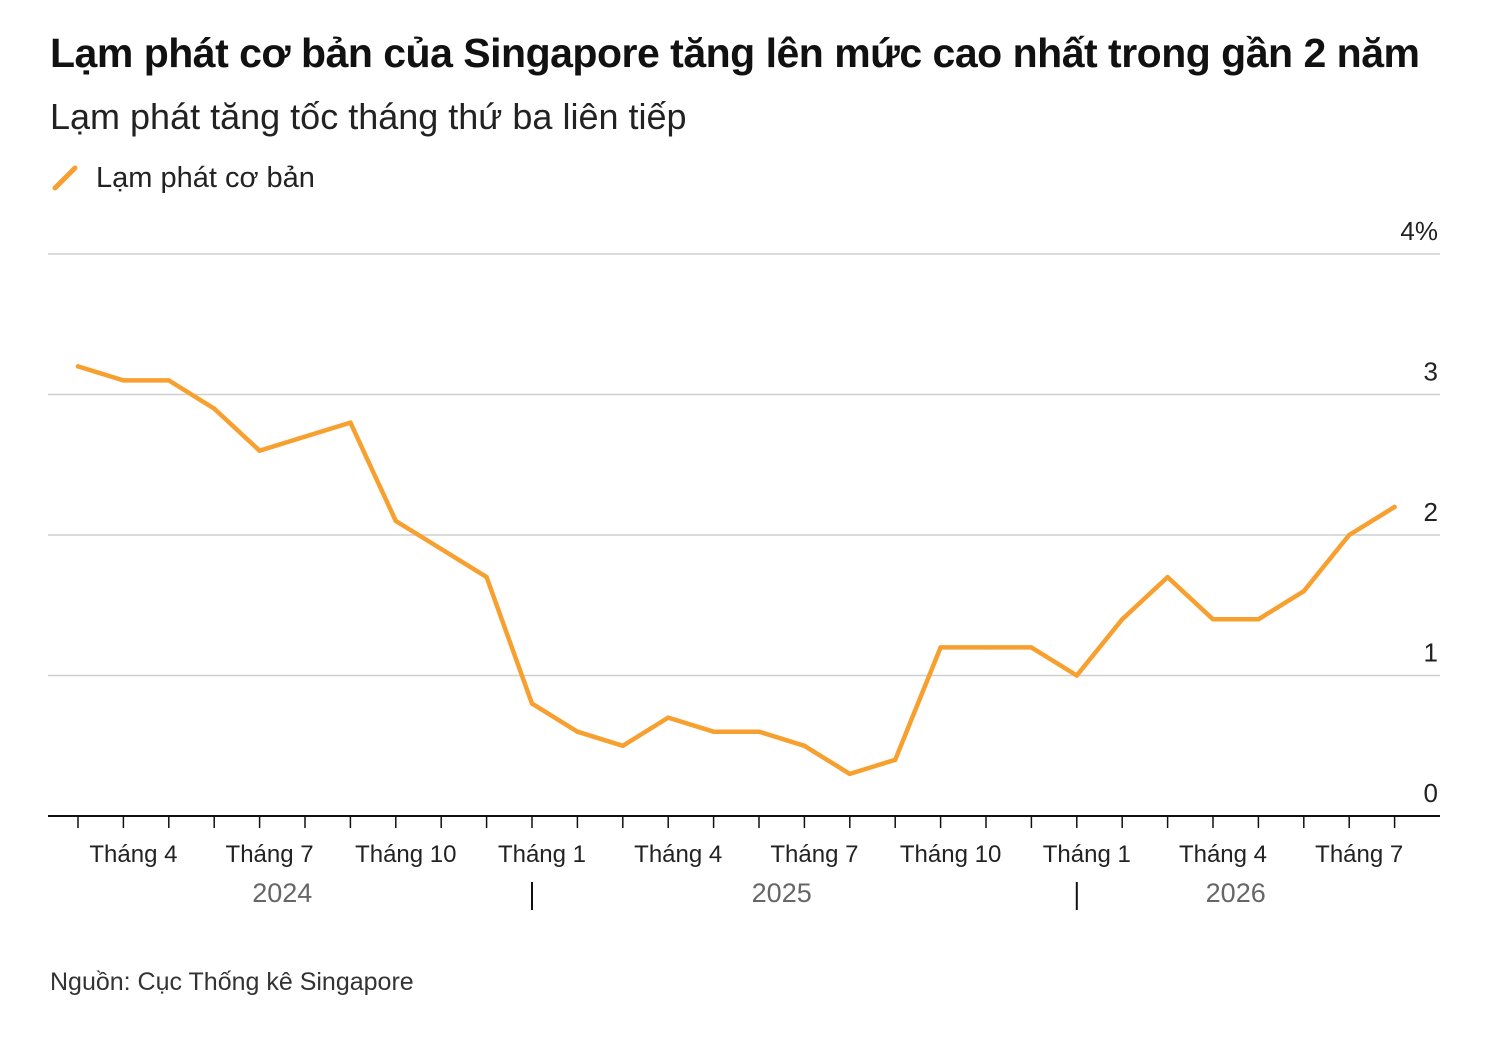 The height and width of the screenshot is (1046, 1504). What do you see at coordinates (1419, 231) in the screenshot?
I see `y-tick-label: 4%` at bounding box center [1419, 231].